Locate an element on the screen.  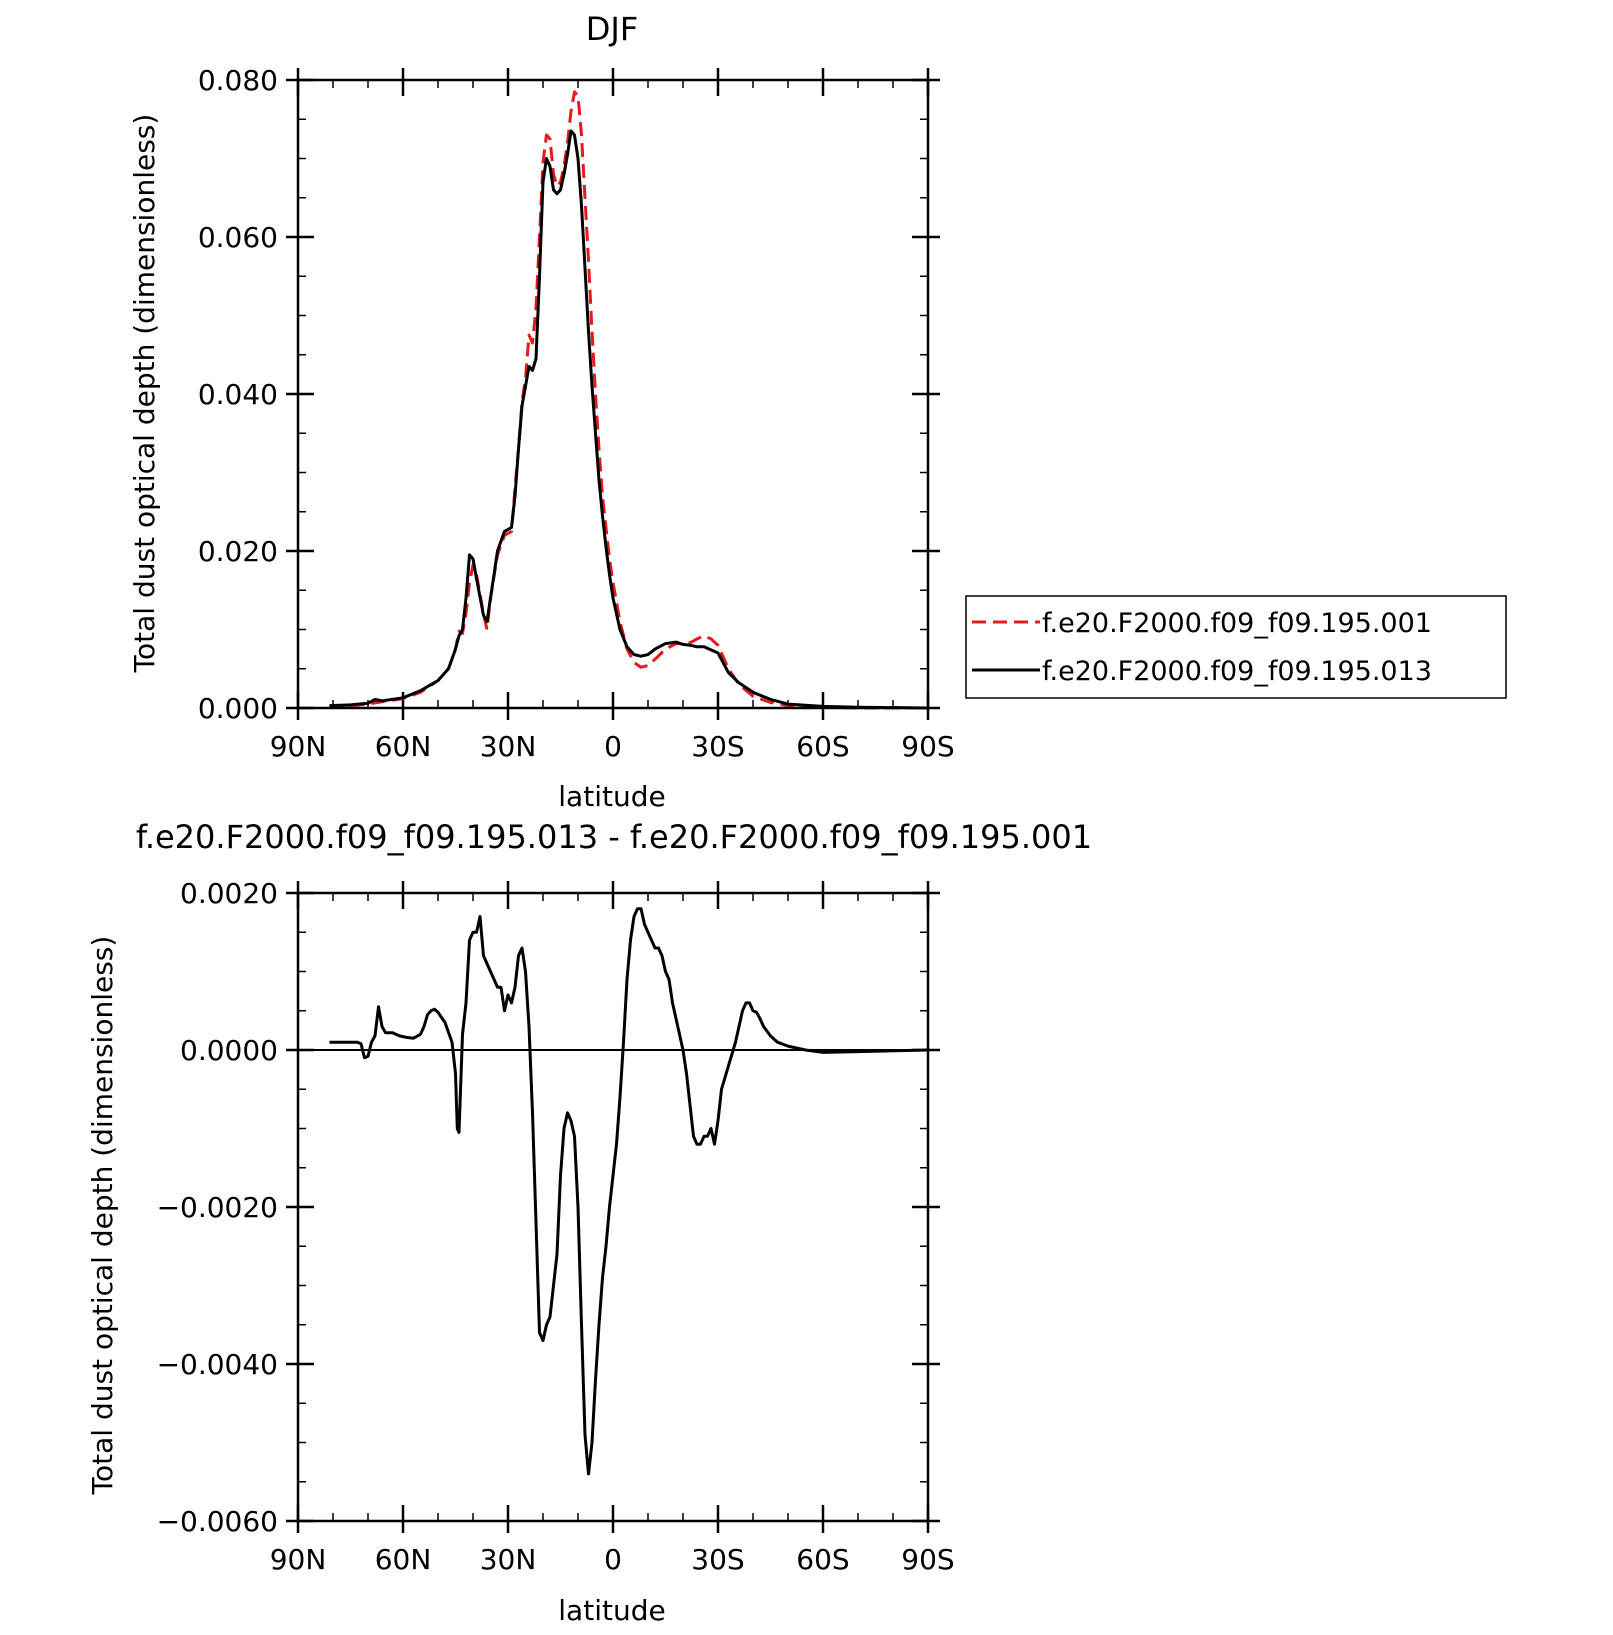
top-x-tick-label: 60S is located at coordinates (822, 746).